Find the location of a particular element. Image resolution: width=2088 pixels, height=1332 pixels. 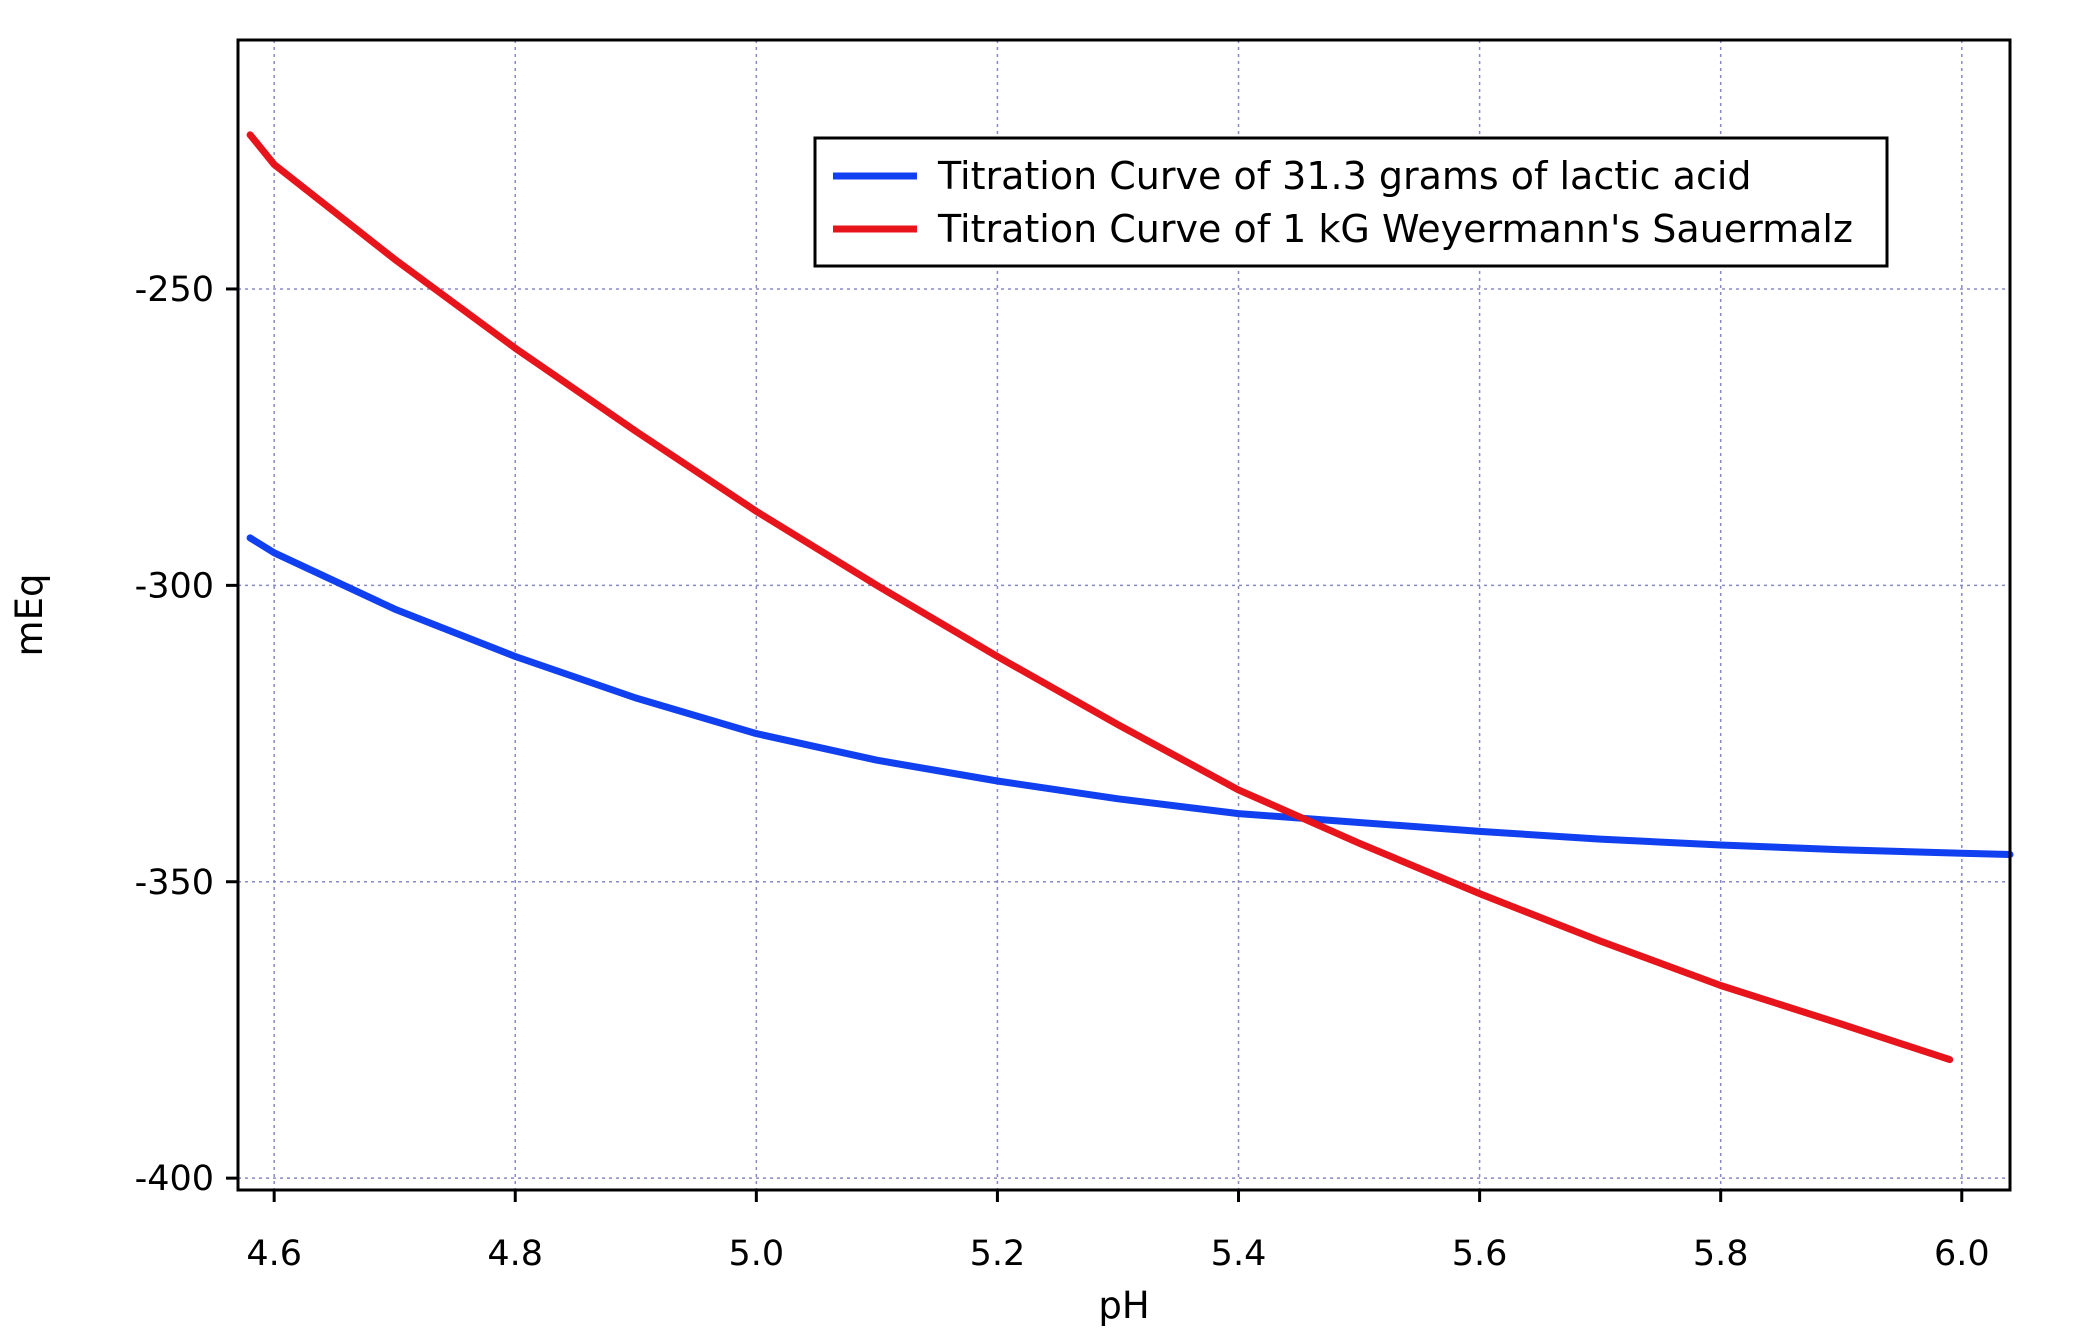

y-axis-ticks: -250 -300 -350 -400 is located at coordinates (186, 734).